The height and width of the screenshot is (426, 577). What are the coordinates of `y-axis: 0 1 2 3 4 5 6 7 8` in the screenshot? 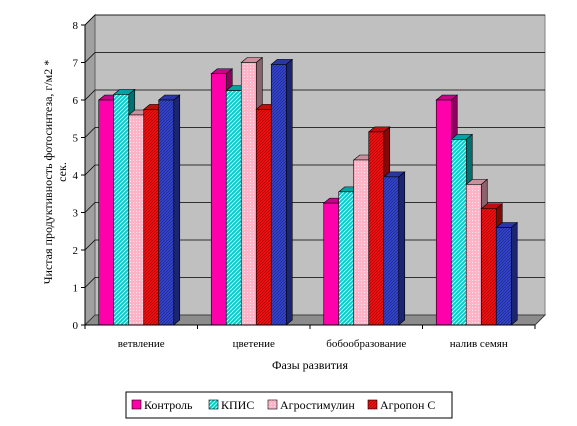 It's located at (79, 176).